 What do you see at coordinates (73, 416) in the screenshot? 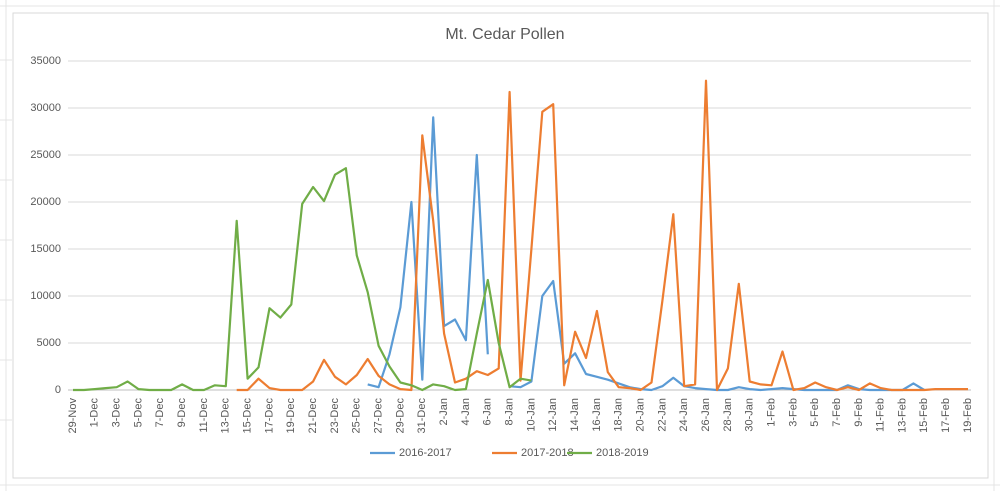
I see `x-tick-label: 29-Nov` at bounding box center [73, 416].